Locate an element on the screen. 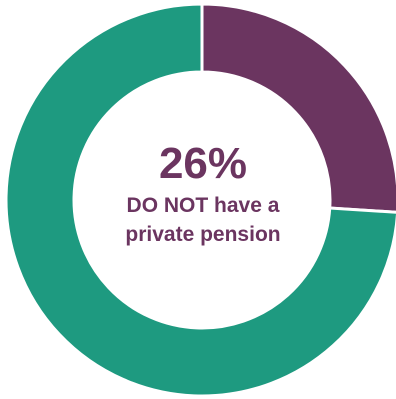 Image resolution: width=396 pixels, height=399 pixels. center-percentage-label: 26% is located at coordinates (203, 163).